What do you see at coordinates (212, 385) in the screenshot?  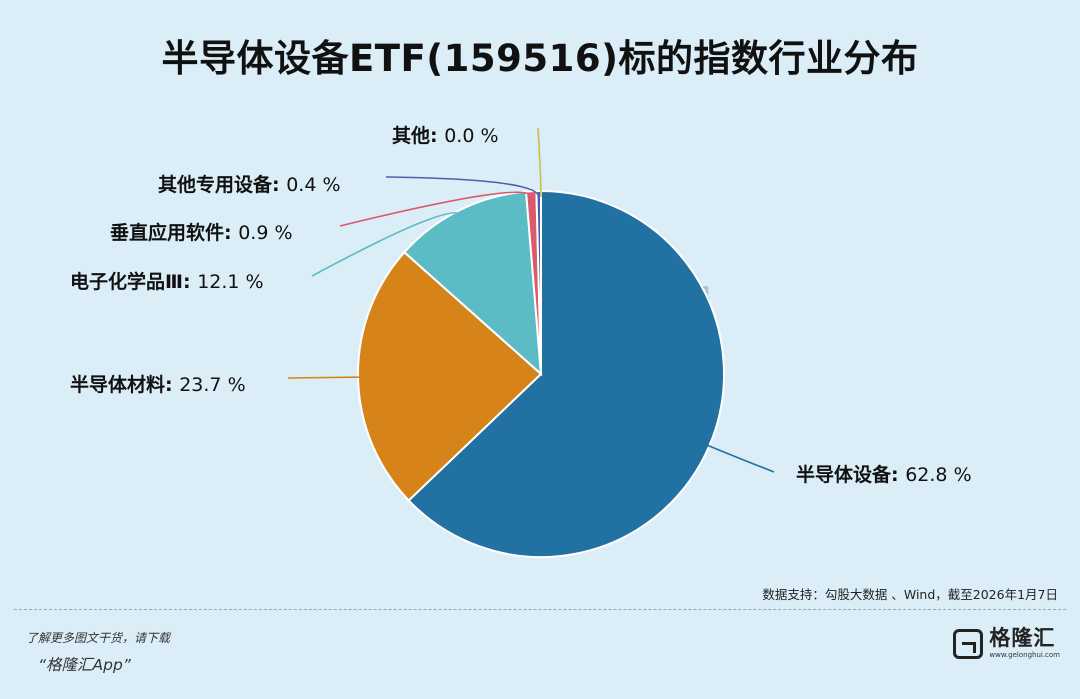 I see `slice-label-value-2: 23.7 %` at bounding box center [212, 385].